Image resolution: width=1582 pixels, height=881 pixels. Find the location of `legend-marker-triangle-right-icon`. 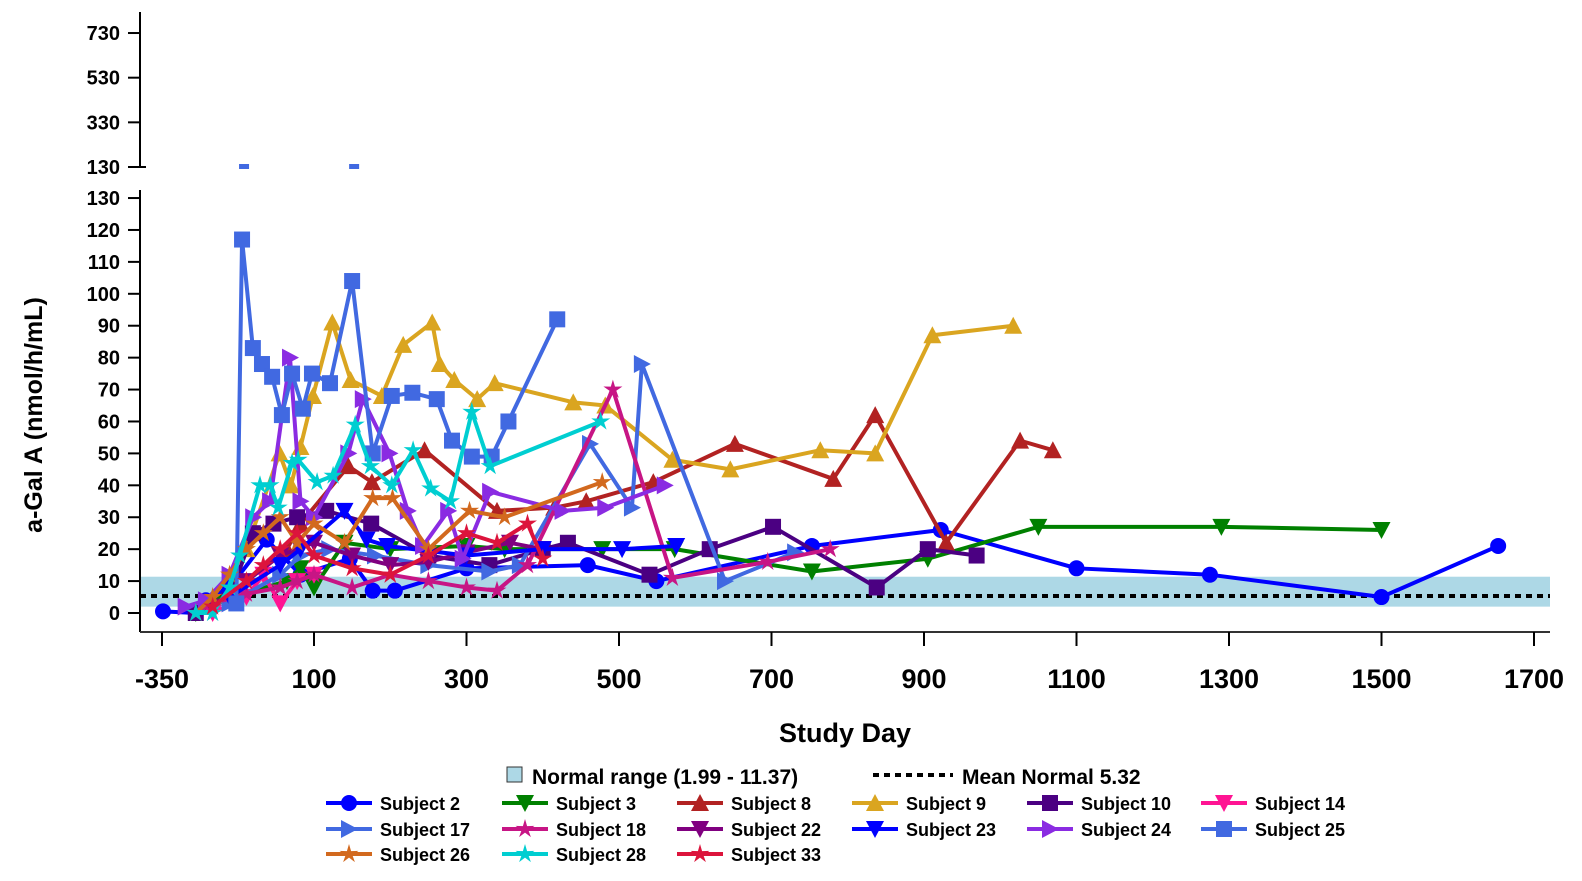

legend-marker-triangle-right-icon is located at coordinates (349, 829).